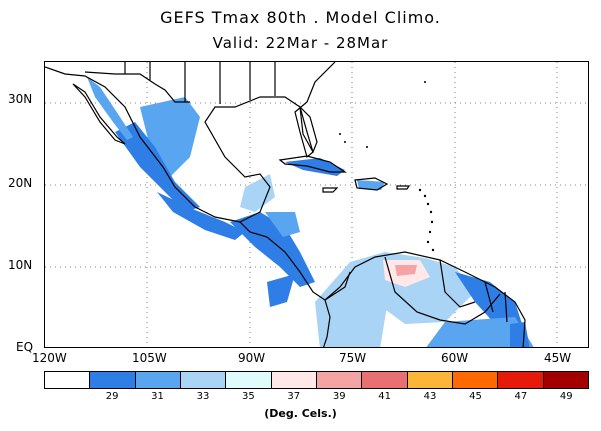 The width and height of the screenshot is (601, 431). What do you see at coordinates (339, 396) in the screenshot?
I see `colorbar-tick-39: 39` at bounding box center [339, 396].